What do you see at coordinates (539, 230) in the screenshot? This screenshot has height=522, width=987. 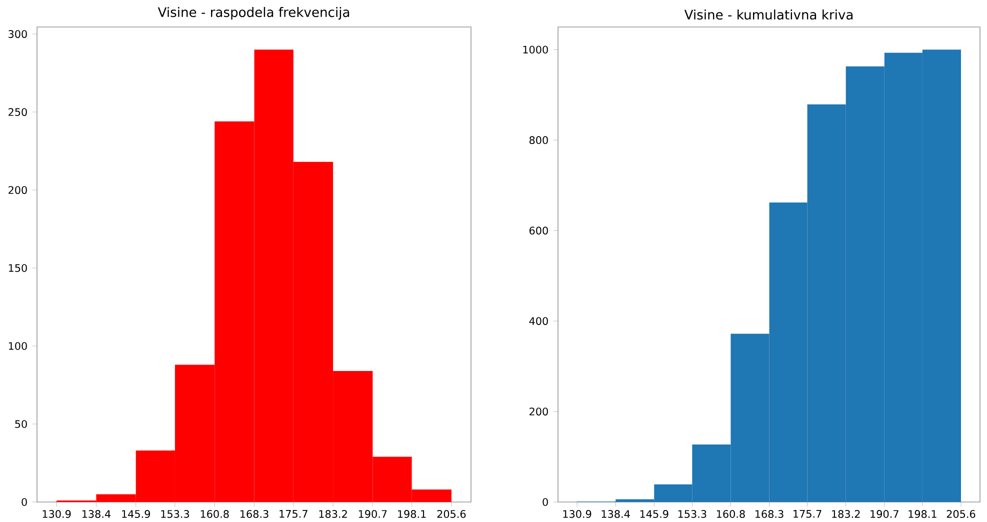 I see `y-tick-label: 600` at bounding box center [539, 230].